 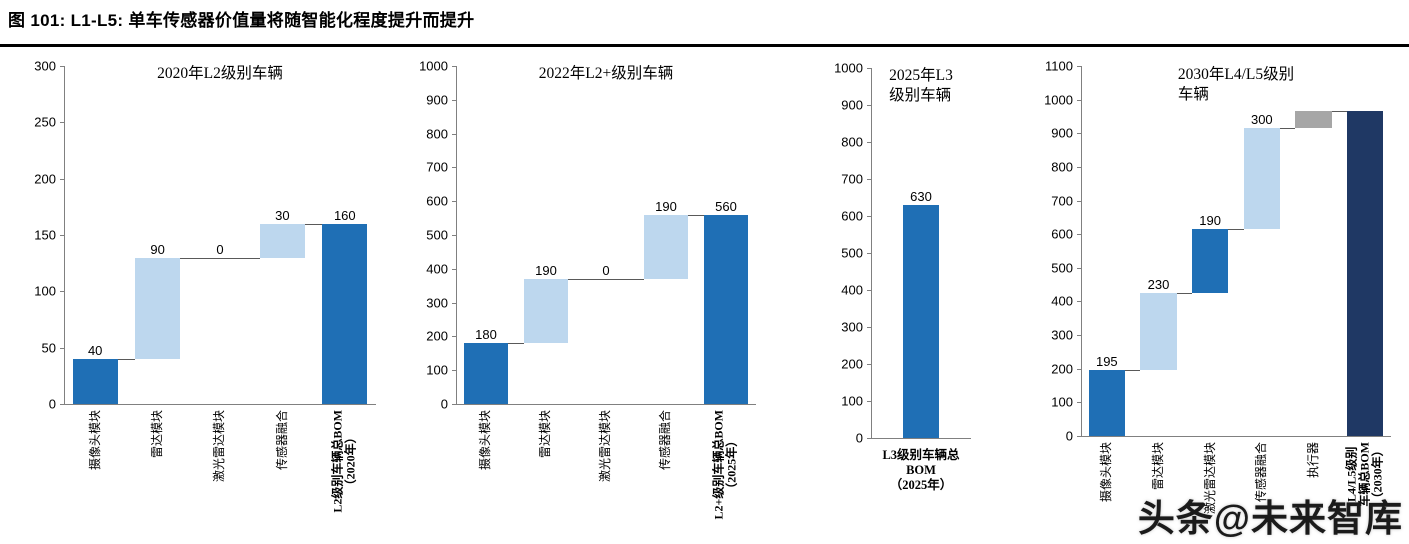 I want to click on chart-title-text: 2020年L2级别车辆, so click(x=220, y=73).